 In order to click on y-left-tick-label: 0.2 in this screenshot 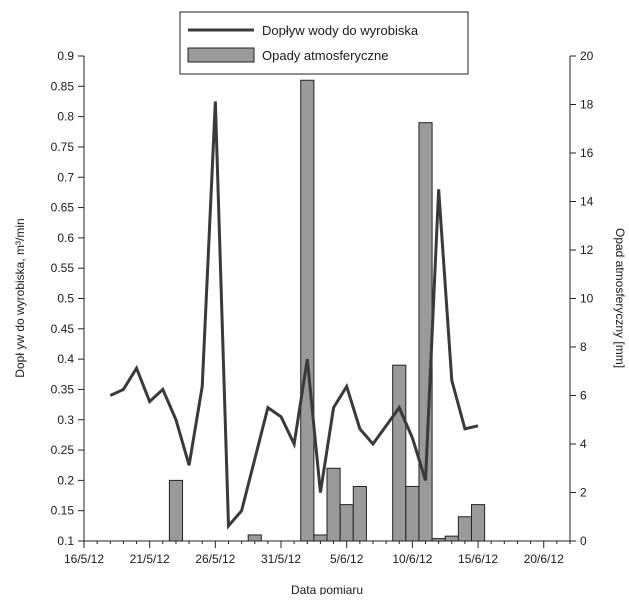, I will do `click(65, 480)`.